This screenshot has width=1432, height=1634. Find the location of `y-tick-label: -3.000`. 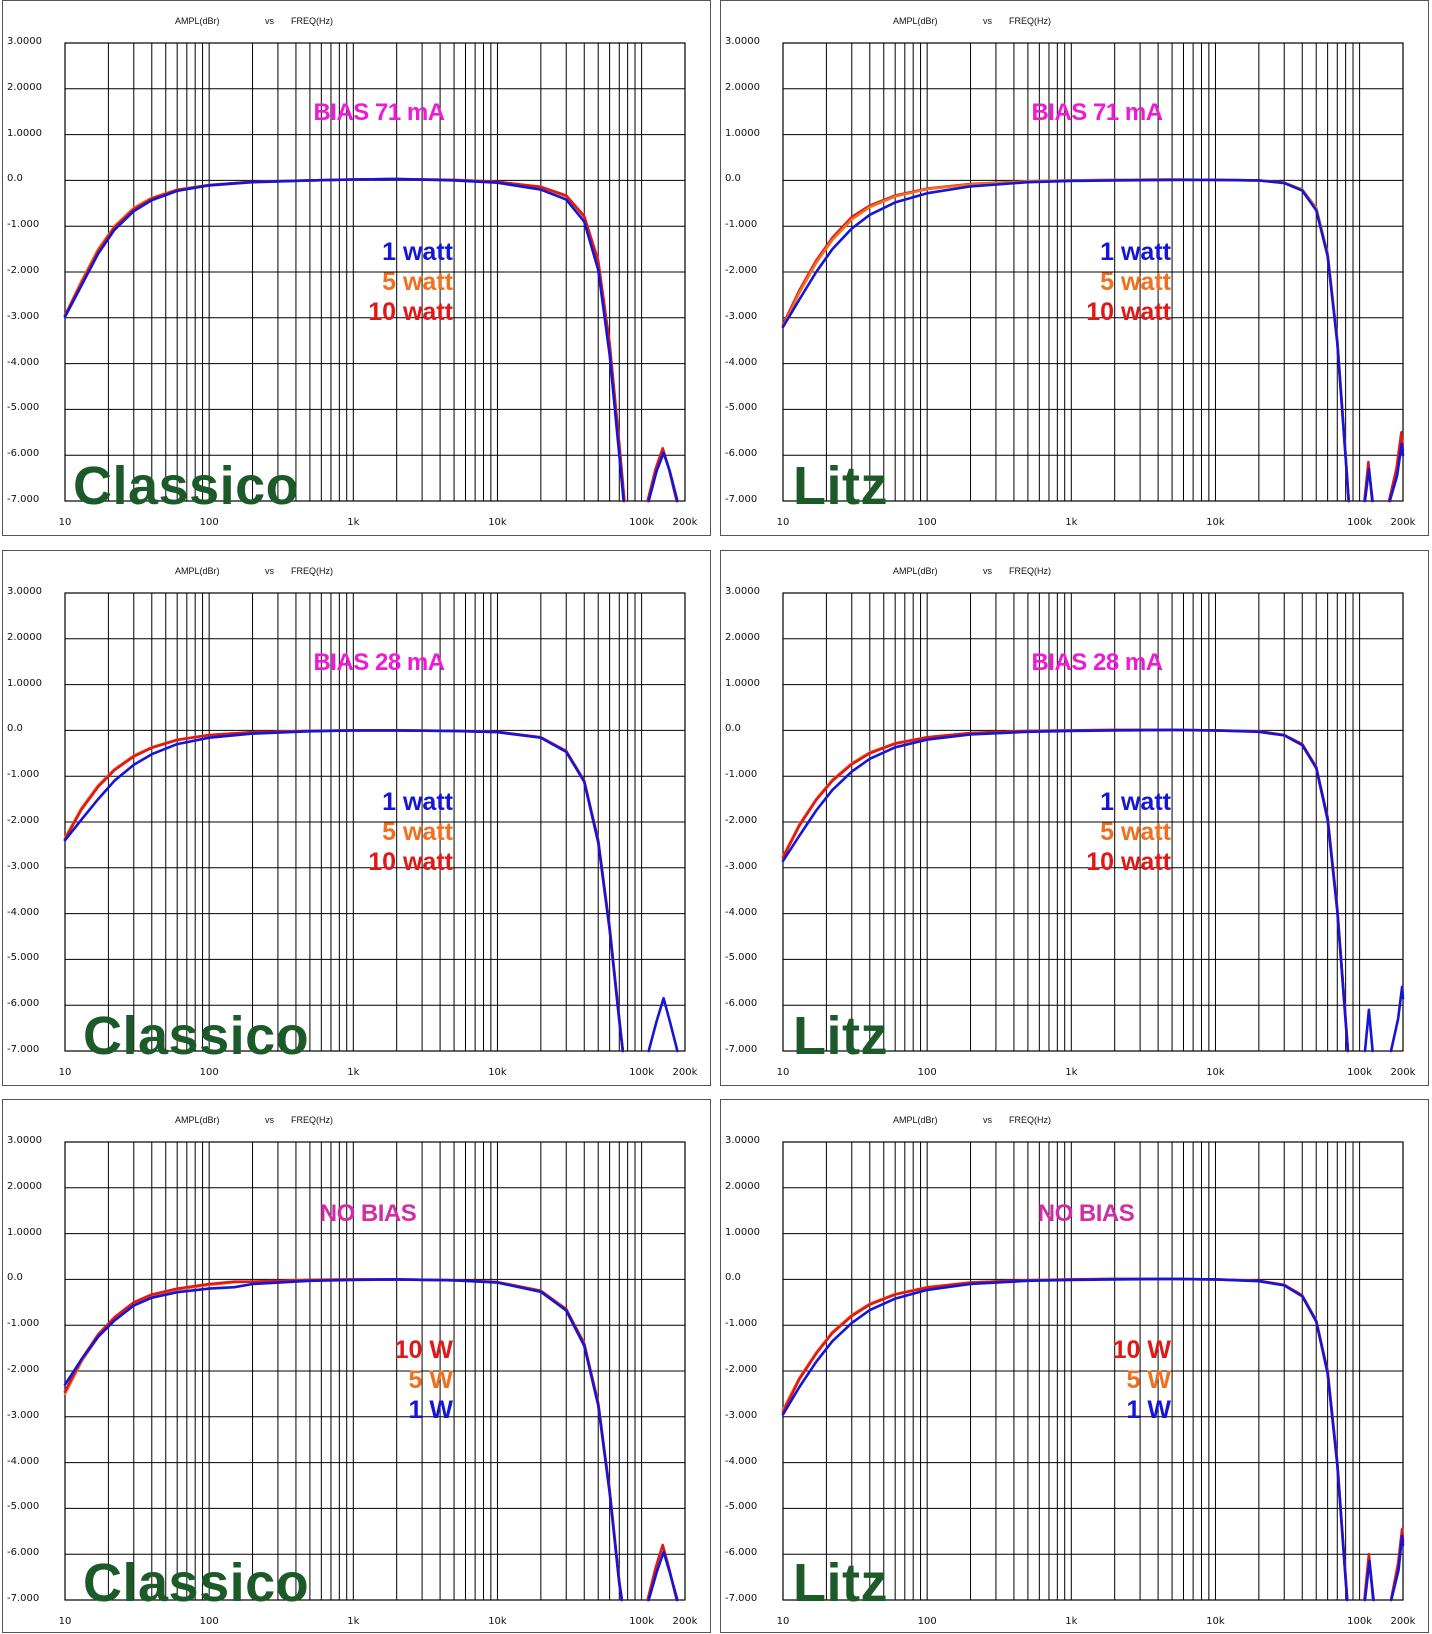

y-tick-label: -3.000 is located at coordinates (741, 866).